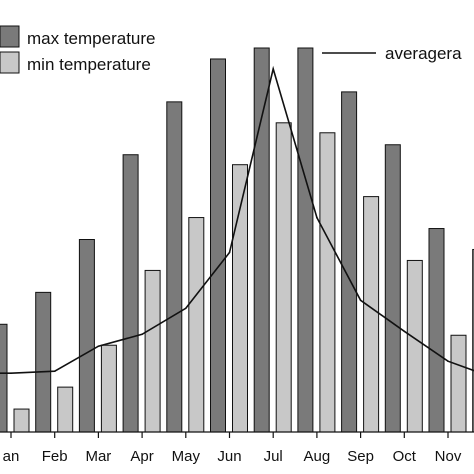  Describe the element at coordinates (229, 456) in the screenshot. I see `x-tick-label-jun: Jun` at that location.